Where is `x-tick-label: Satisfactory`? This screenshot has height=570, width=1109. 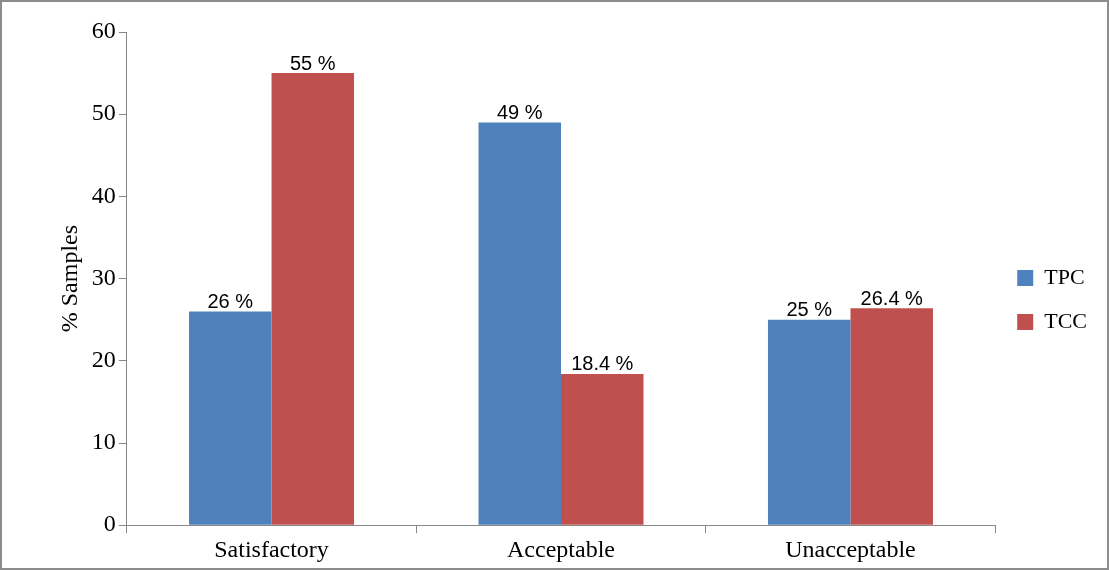 x-tick-label: Satisfactory is located at coordinates (271, 548).